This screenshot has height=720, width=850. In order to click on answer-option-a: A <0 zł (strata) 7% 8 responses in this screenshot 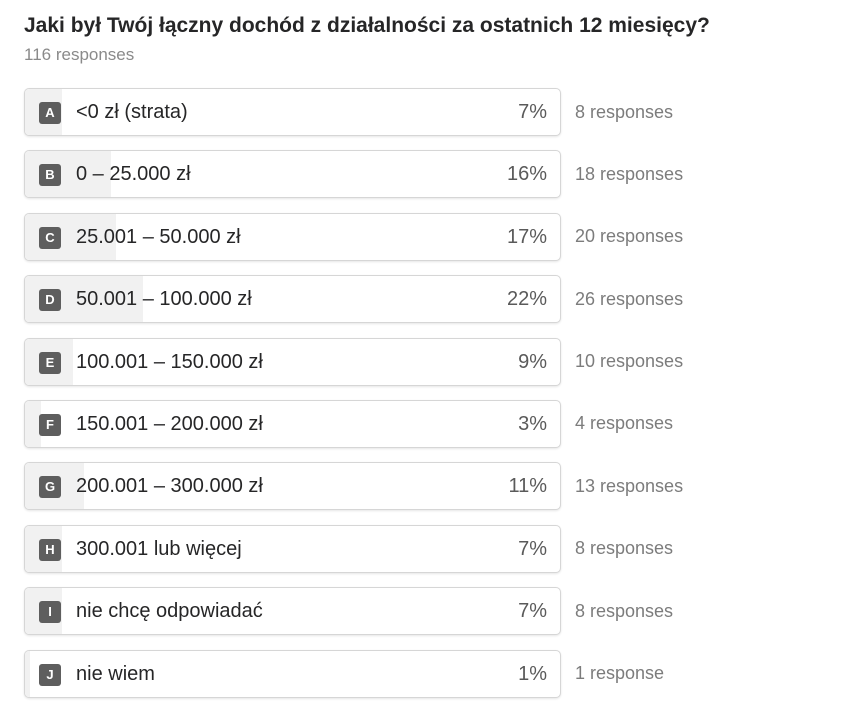, I will do `click(424, 112)`.